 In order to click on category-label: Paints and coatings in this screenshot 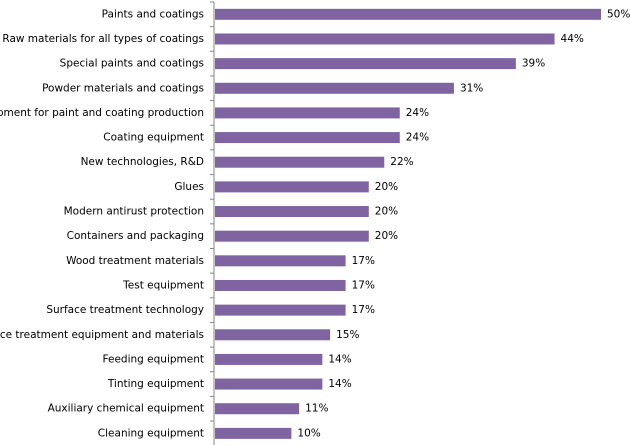, I will do `click(153, 14)`.